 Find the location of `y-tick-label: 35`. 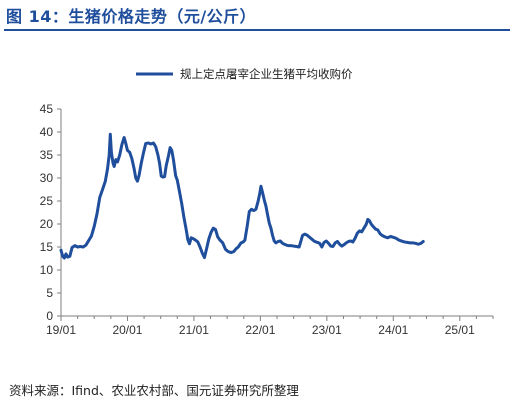

y-tick-label: 35 is located at coordinates (47, 155).